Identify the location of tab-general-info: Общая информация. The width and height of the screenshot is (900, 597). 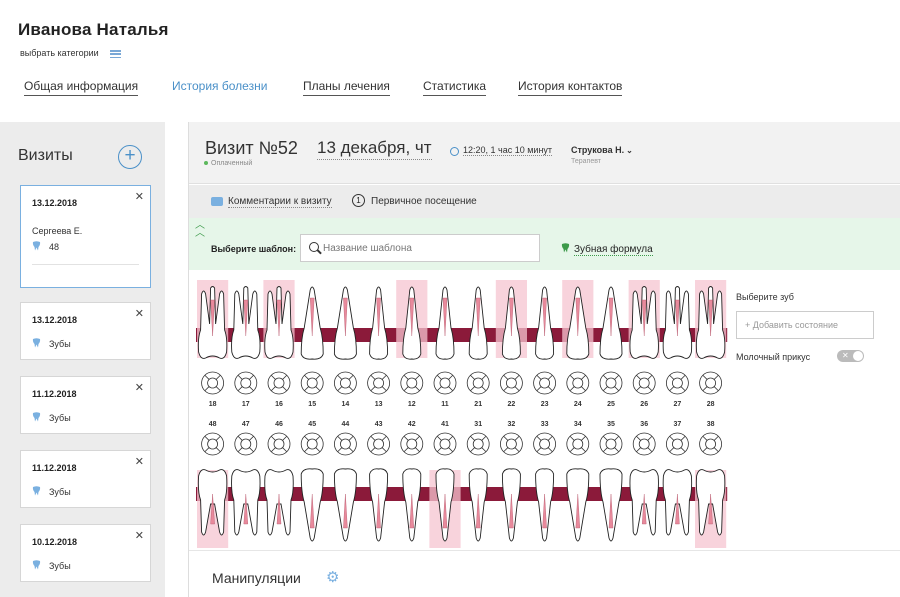
(81, 87).